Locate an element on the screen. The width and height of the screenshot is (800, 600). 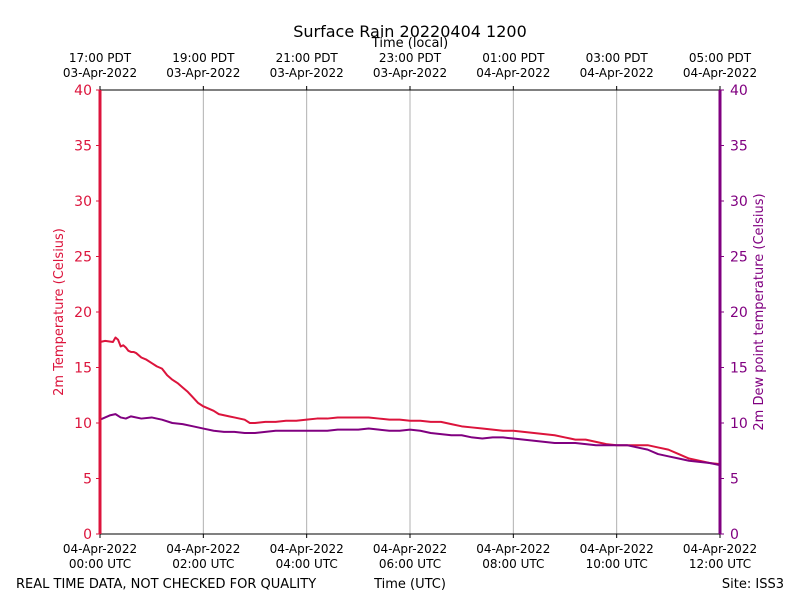
y-tick-label-left: 10 is located at coordinates (83, 424).